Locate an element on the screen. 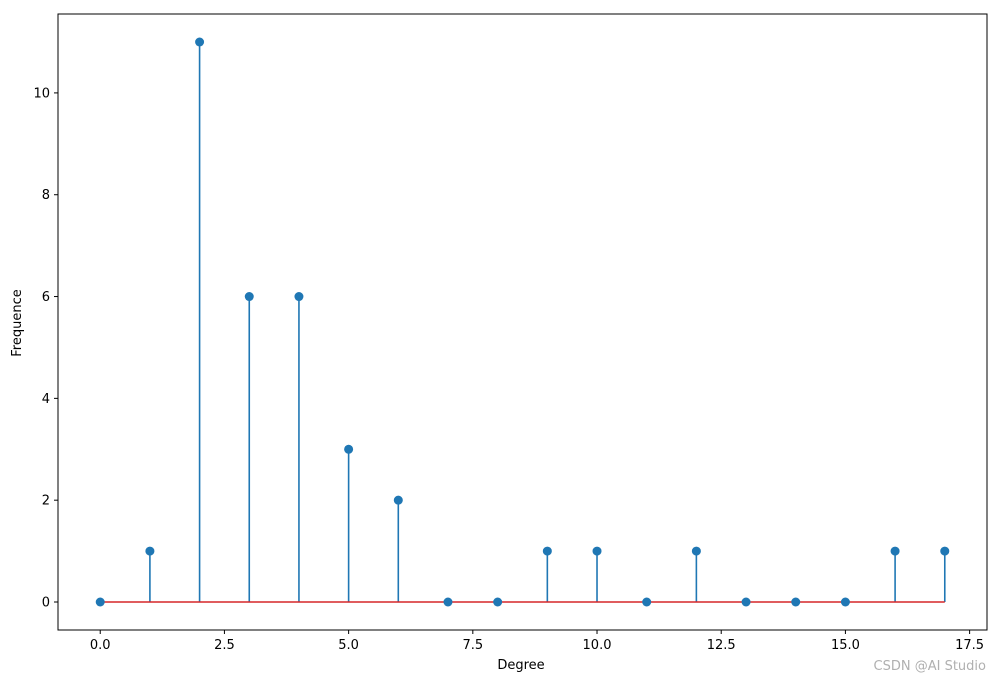 This screenshot has height=682, width=1000. x-tick-label: 5.0 is located at coordinates (348, 645).